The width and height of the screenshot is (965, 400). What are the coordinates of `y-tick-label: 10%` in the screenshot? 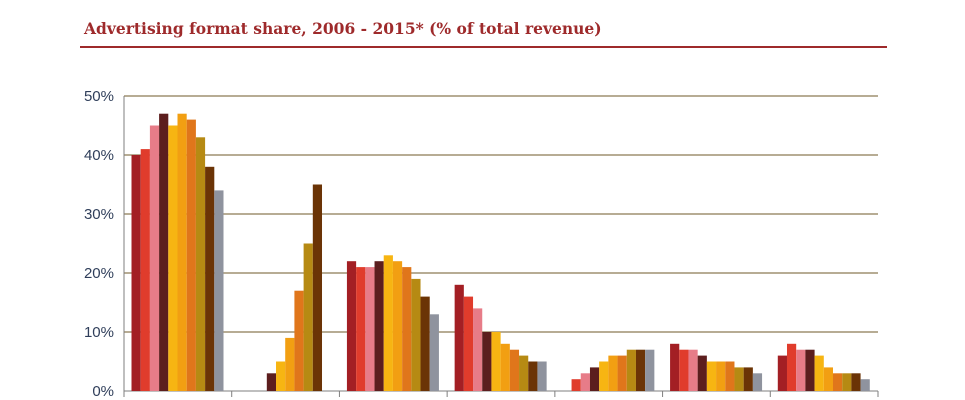 It's located at (99, 332).